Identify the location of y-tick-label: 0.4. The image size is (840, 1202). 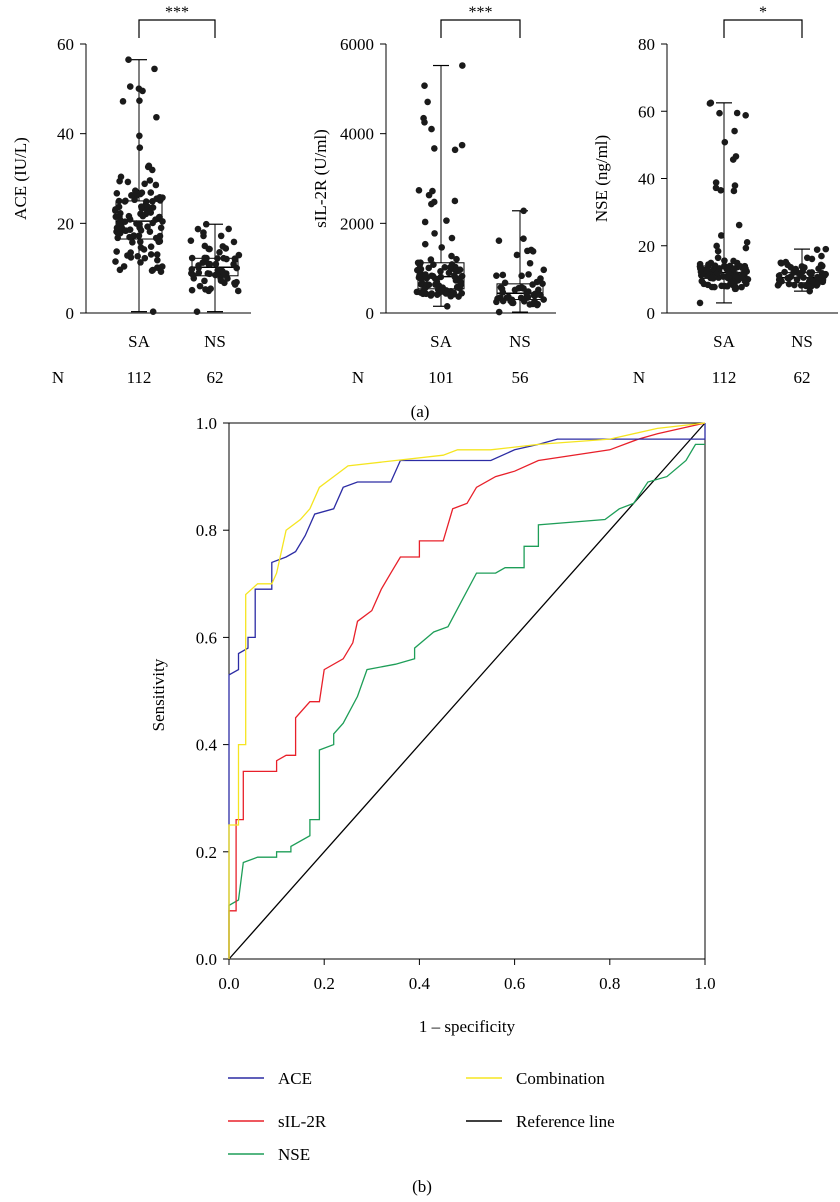
(207, 745).